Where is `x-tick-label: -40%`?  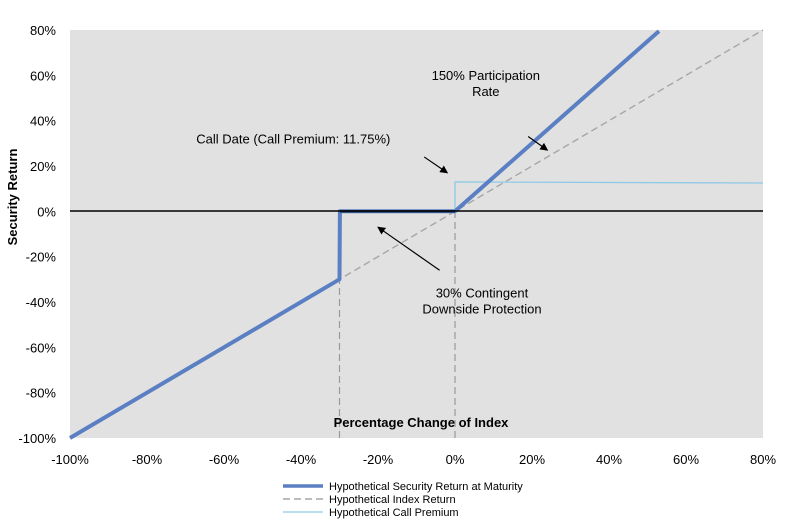
x-tick-label: -40% is located at coordinates (301, 459).